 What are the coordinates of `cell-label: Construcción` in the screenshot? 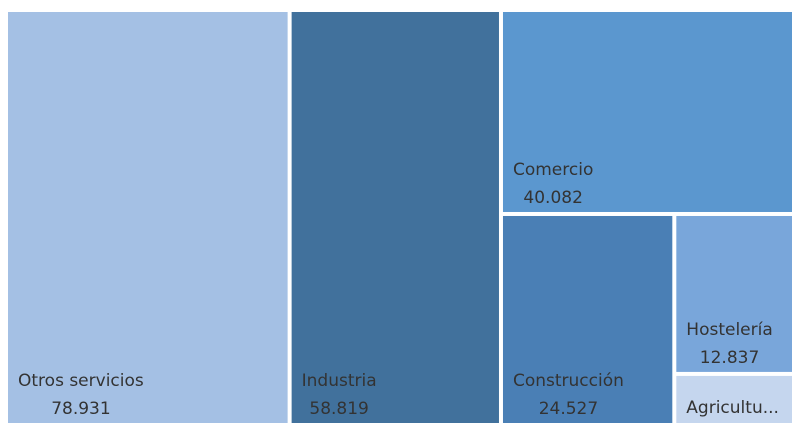 It's located at (568, 381).